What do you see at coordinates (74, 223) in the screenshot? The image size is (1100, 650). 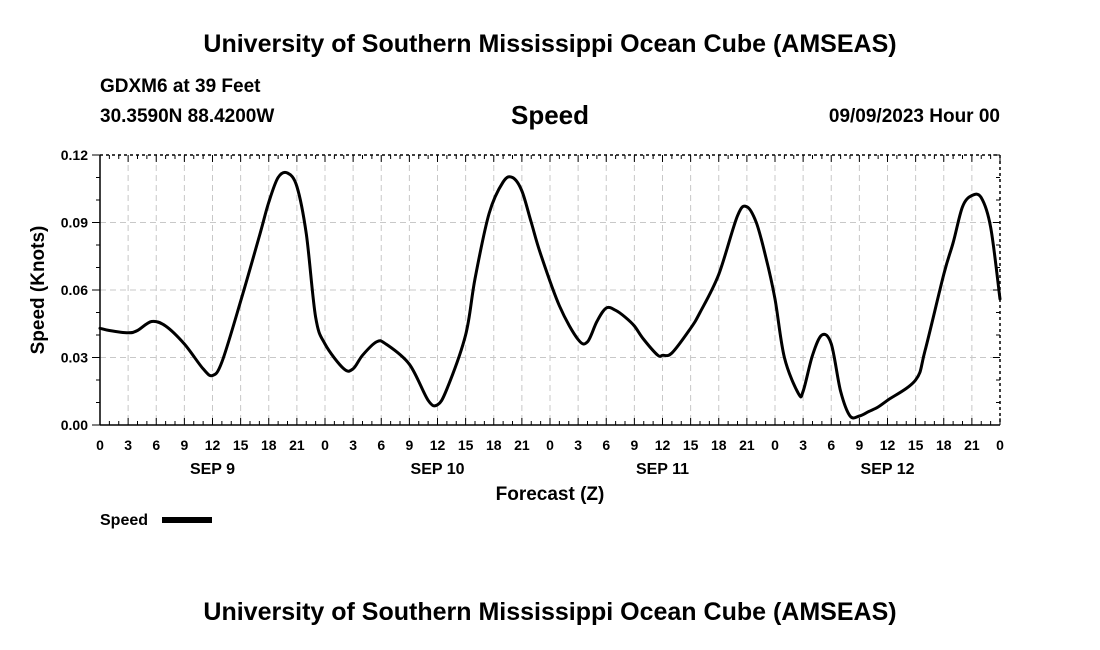 I see `y-tick-label: 0.09` at bounding box center [74, 223].